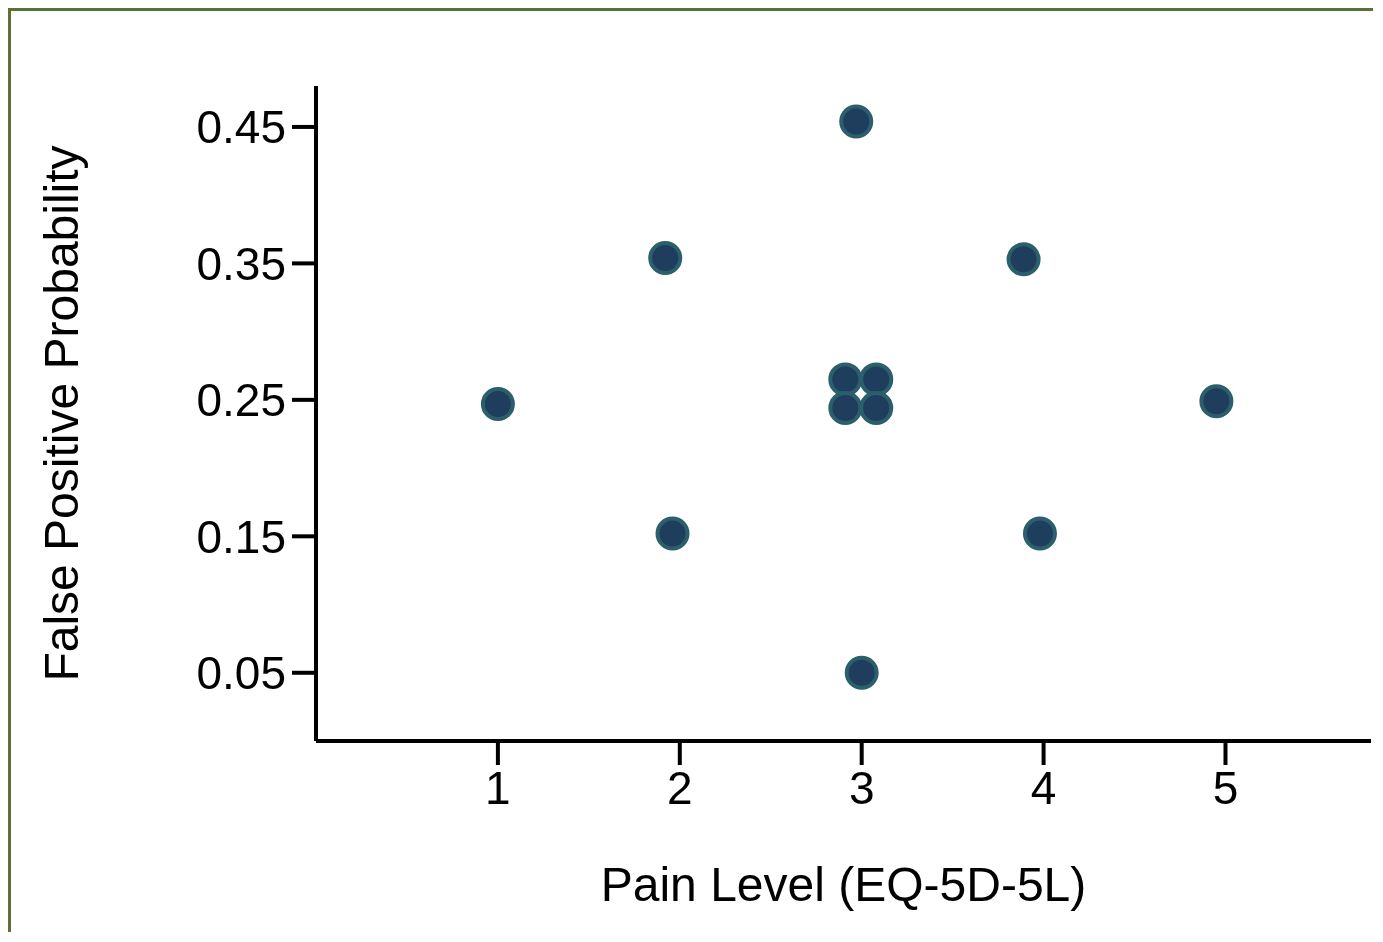  Describe the element at coordinates (62, 413) in the screenshot. I see `y-axis-title: False Positive Probability` at that location.